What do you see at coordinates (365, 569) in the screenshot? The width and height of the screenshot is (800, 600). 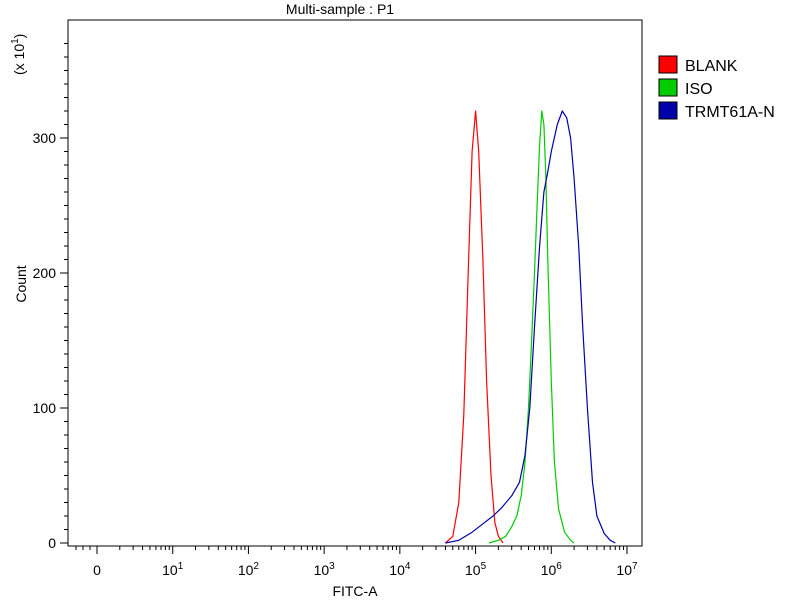 I see `x-tick-labels: 0 10¹ 10² 10³ 10⁴ 10⁵ 10⁶ 10⁷` at bounding box center [365, 569].